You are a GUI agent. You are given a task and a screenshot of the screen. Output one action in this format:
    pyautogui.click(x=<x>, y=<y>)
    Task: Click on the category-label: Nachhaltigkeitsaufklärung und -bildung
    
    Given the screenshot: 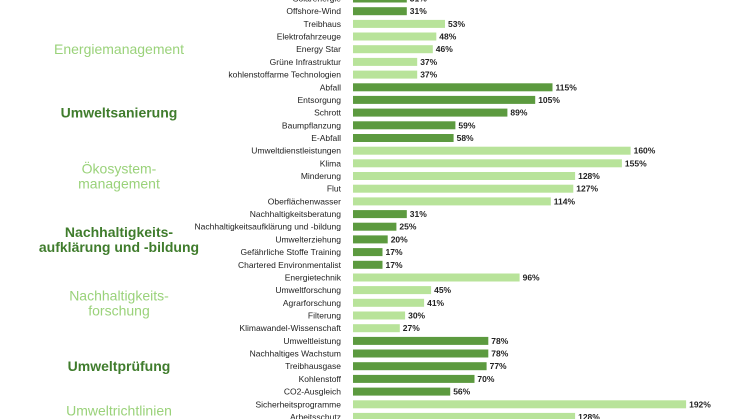 What is the action you would take?
    pyautogui.click(x=268, y=227)
    